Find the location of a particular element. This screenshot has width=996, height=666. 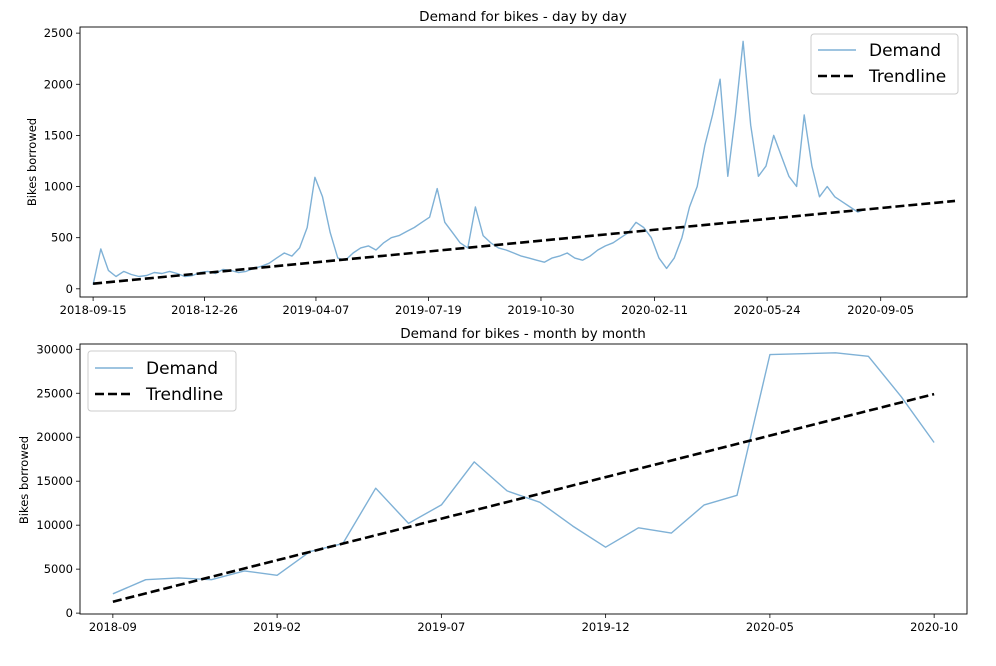

x-tick-label: 2020-05 is located at coordinates (770, 627).